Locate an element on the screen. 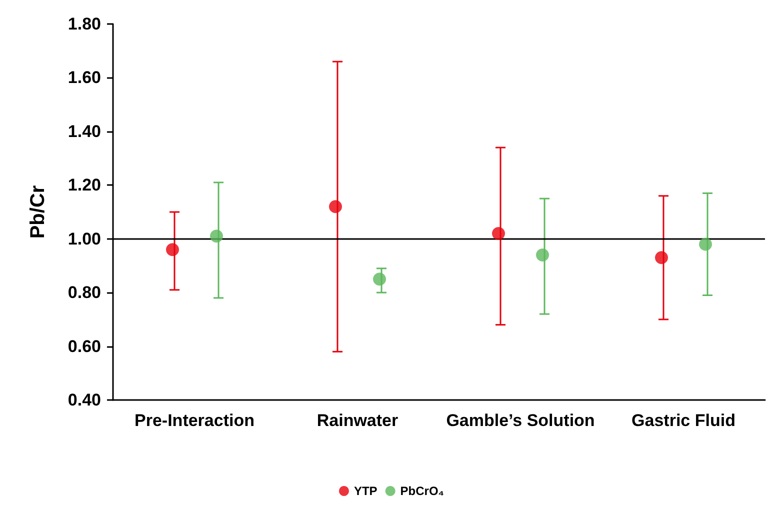 This screenshot has height=514, width=783. legend-label: PbCrO₄ is located at coordinates (422, 491).